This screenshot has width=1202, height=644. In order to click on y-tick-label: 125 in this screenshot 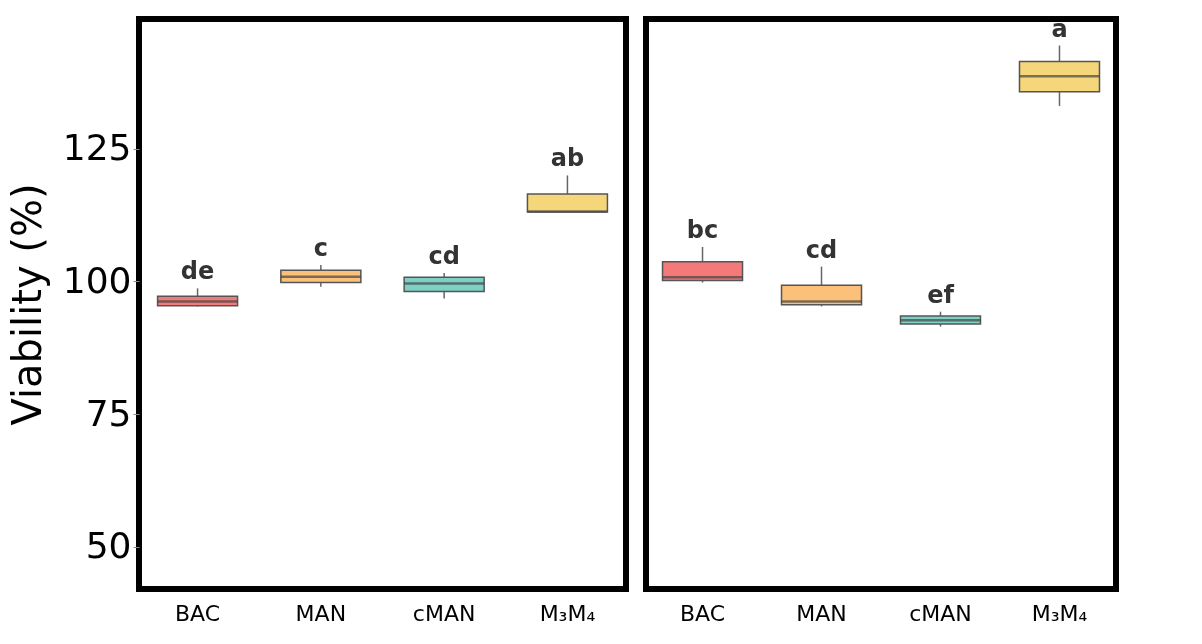, I will do `click(97, 148)`.